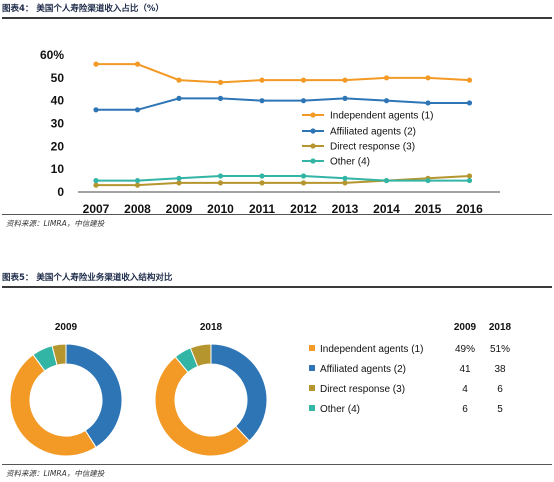  Describe the element at coordinates (277, 287) in the screenshot. I see `figure5-top-rule` at that location.